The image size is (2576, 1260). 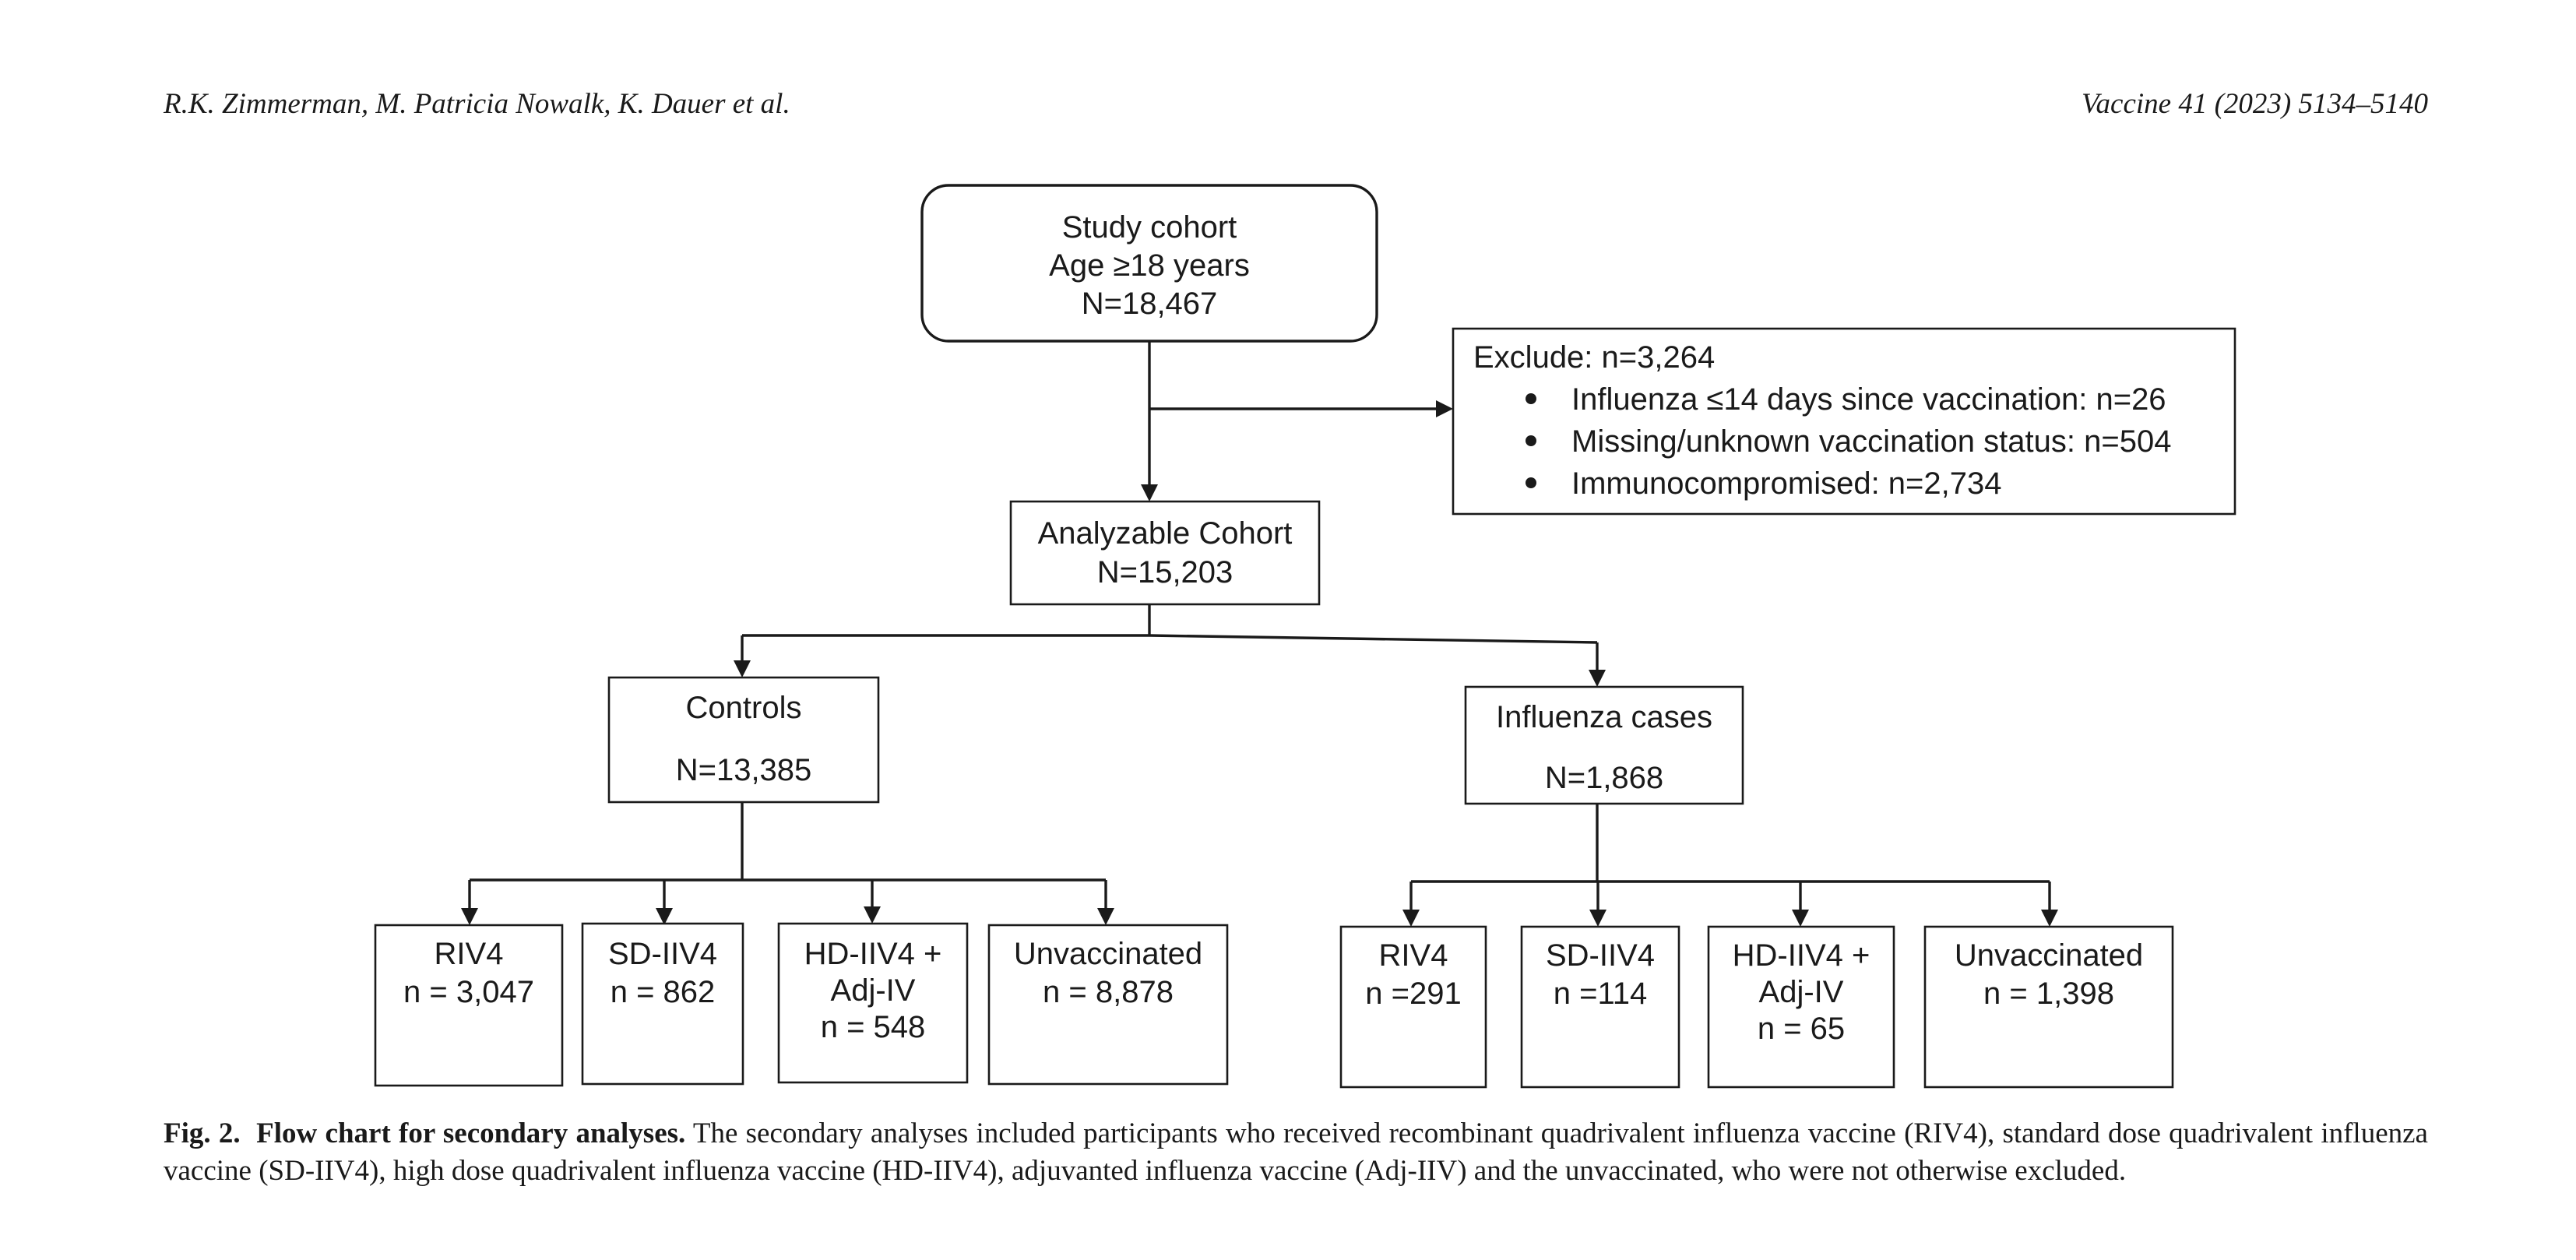 I want to click on group-count: n = 65, so click(x=1801, y=1029).